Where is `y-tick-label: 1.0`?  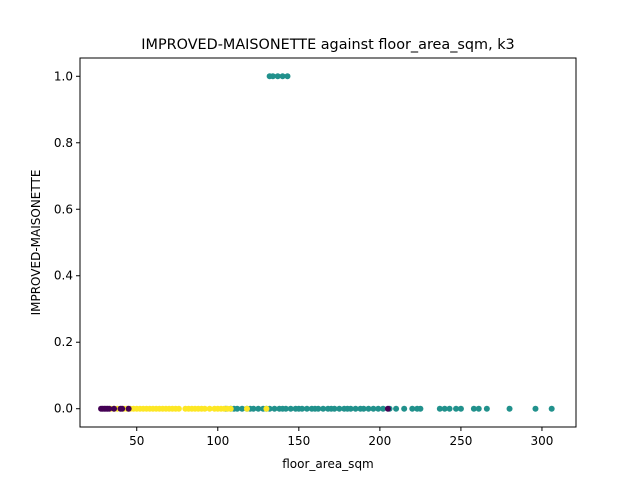 y-tick-label: 1.0 is located at coordinates (63, 76).